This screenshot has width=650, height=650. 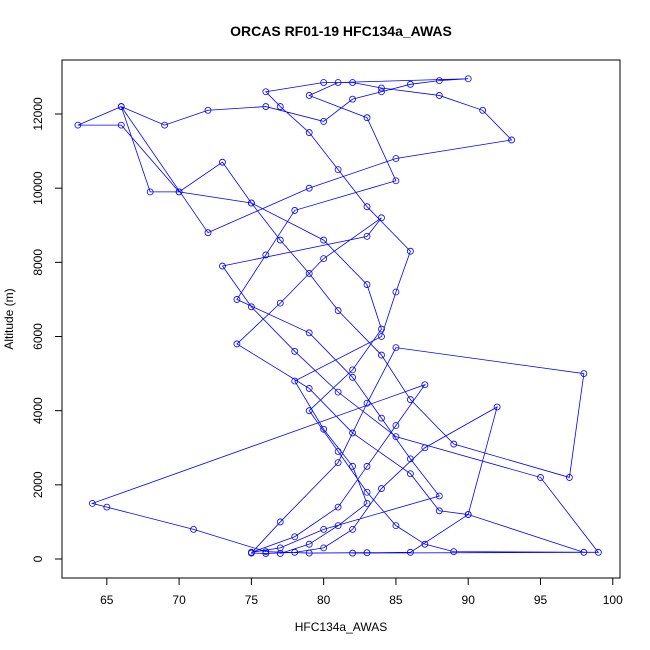 What do you see at coordinates (107, 600) in the screenshot?
I see `x-tick-label: 65` at bounding box center [107, 600].